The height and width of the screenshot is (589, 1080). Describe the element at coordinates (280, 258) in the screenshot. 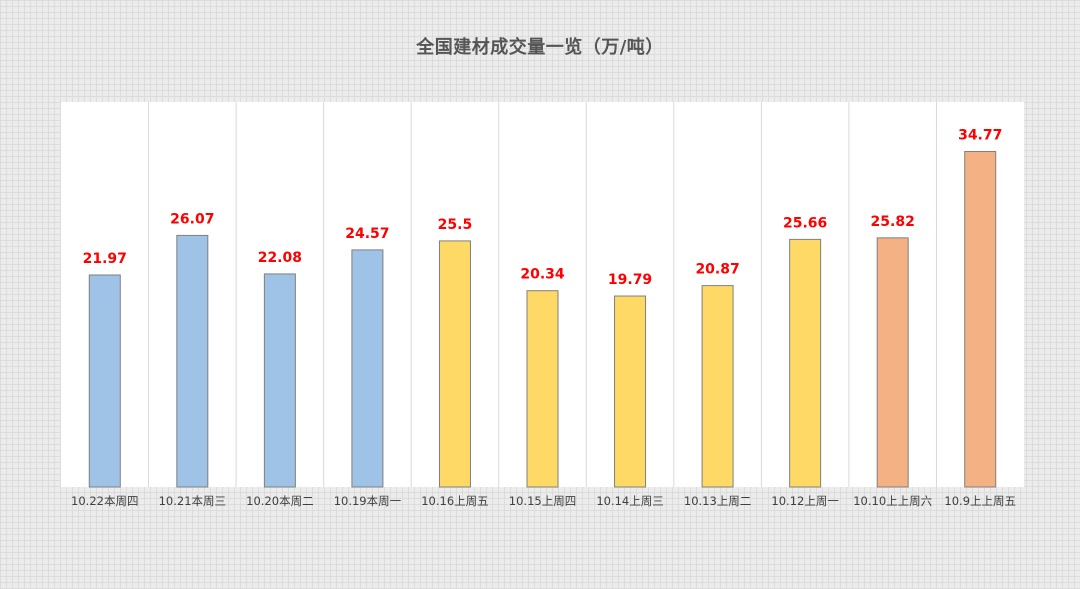

I see `data-label: 22.08` at that location.